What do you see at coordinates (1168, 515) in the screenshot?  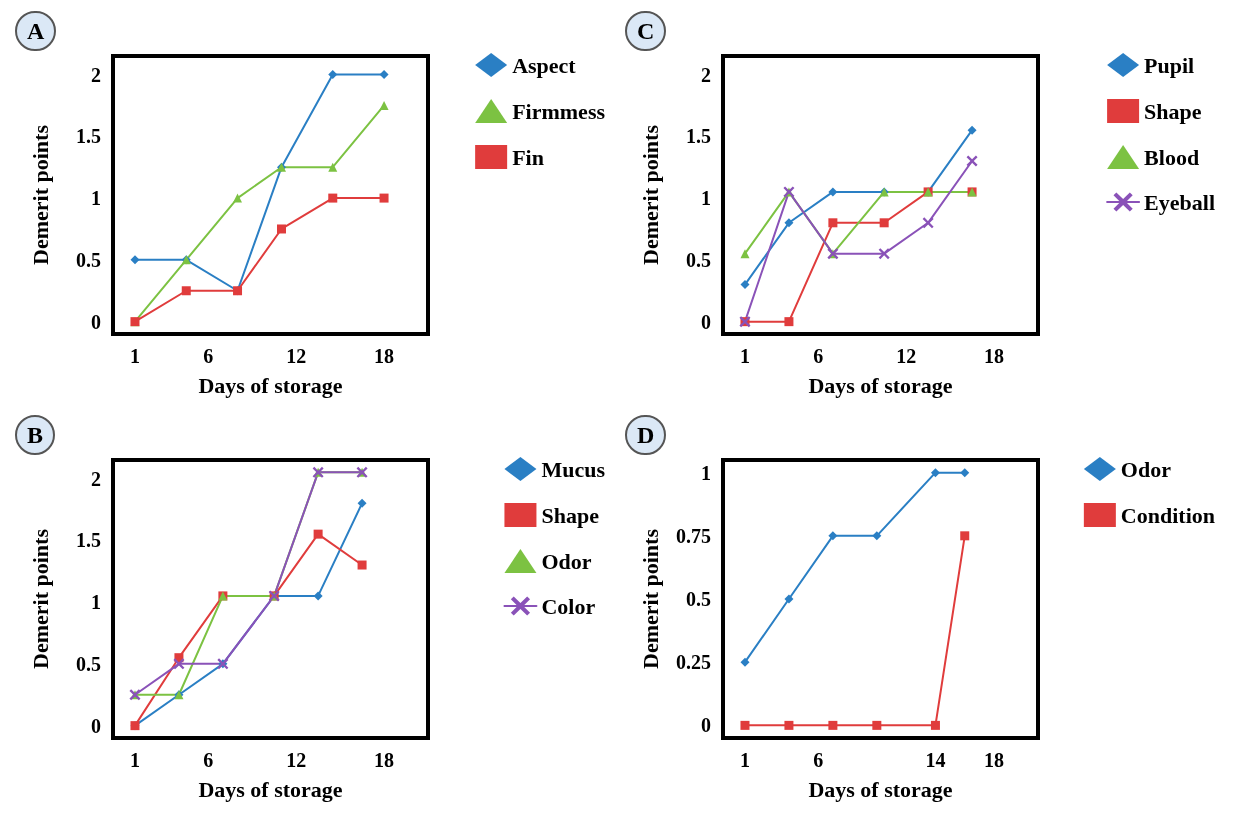 I see `legend-label: Condition` at bounding box center [1168, 515].